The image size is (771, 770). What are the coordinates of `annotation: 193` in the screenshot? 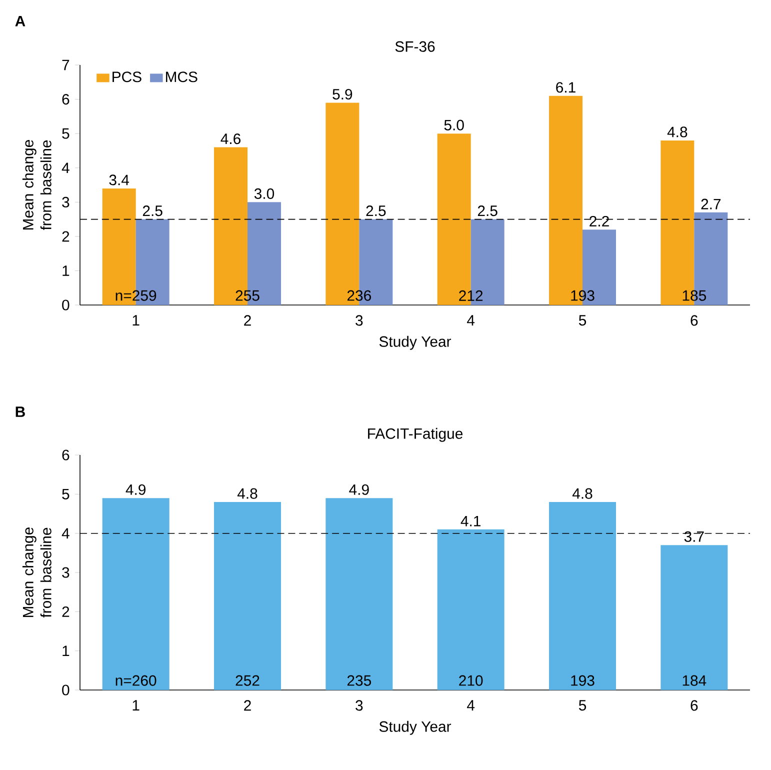 It's located at (582, 680).